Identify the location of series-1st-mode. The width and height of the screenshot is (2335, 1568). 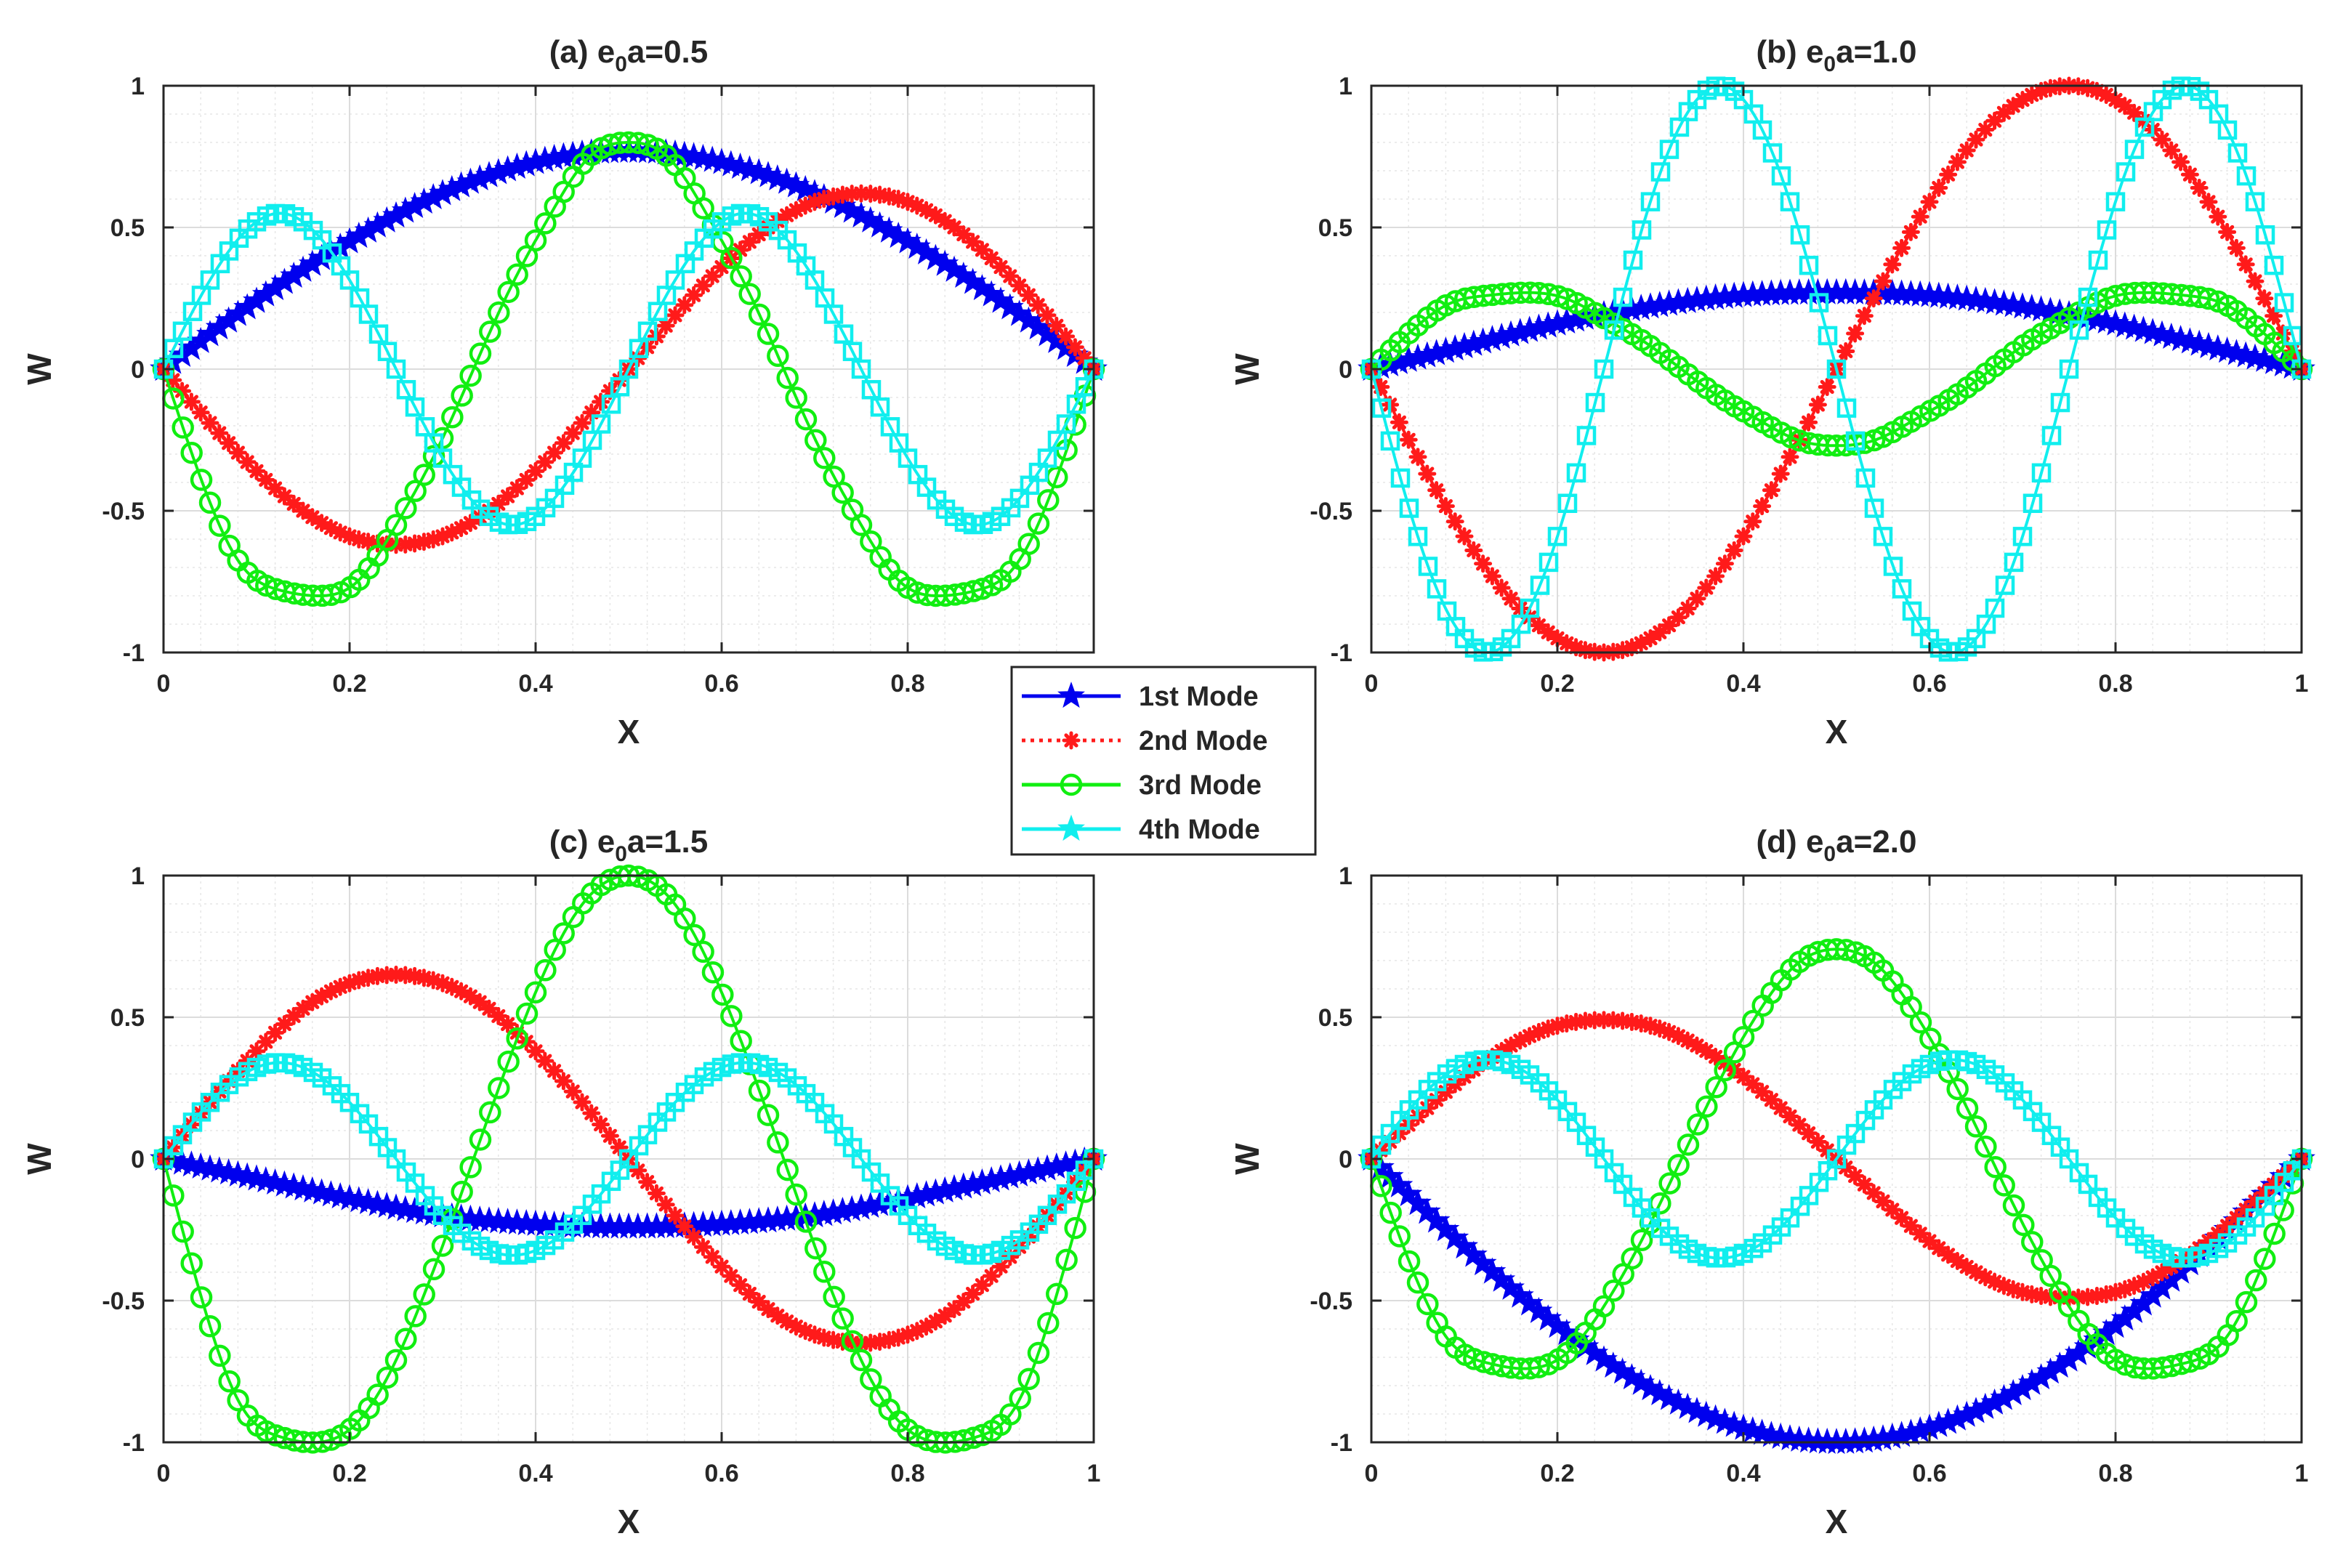
(1836, 329).